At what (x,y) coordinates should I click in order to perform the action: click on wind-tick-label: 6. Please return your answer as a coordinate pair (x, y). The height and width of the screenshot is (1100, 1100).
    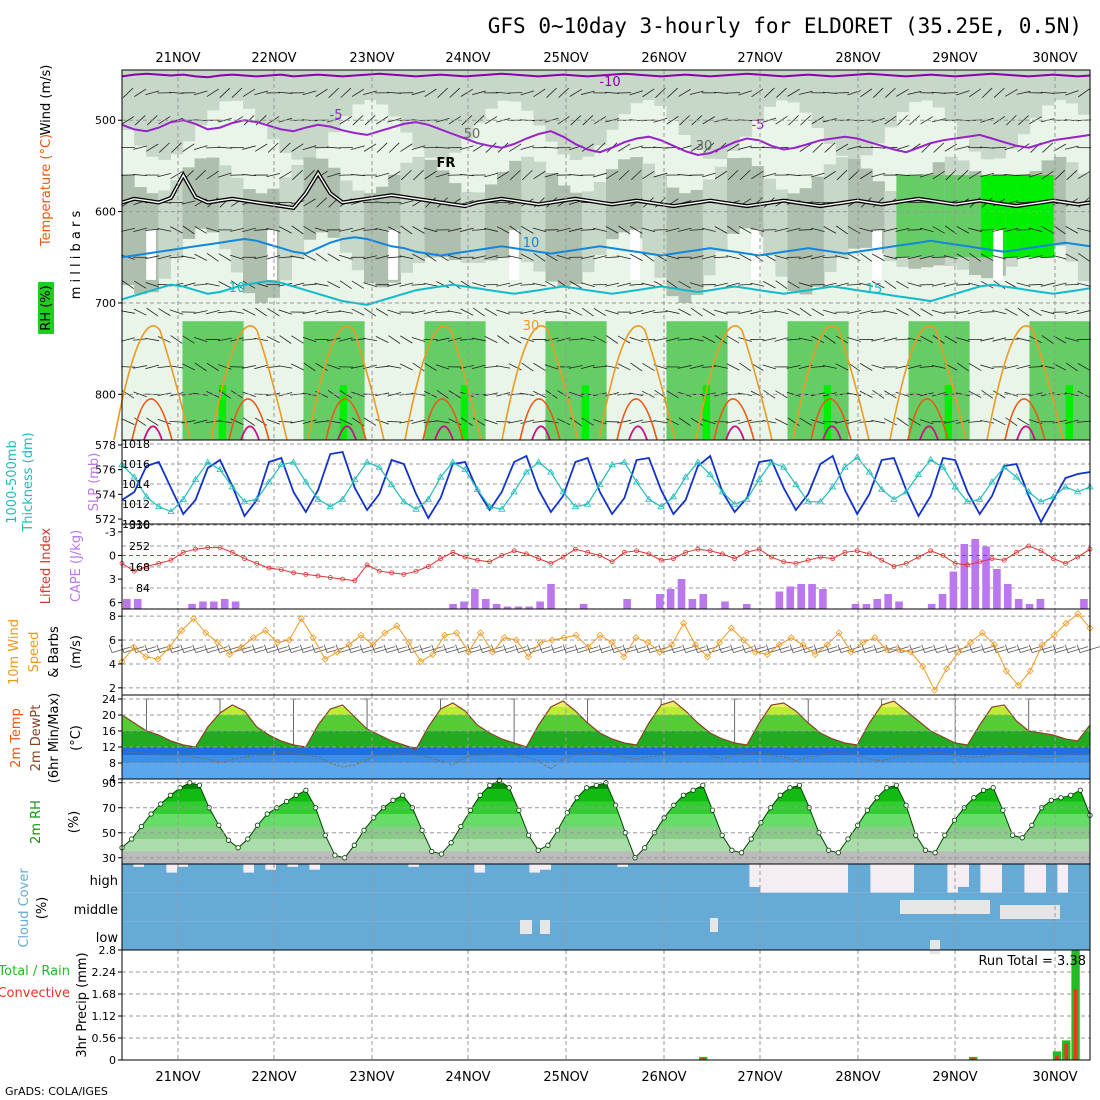
    Looking at the image, I should click on (112, 640).